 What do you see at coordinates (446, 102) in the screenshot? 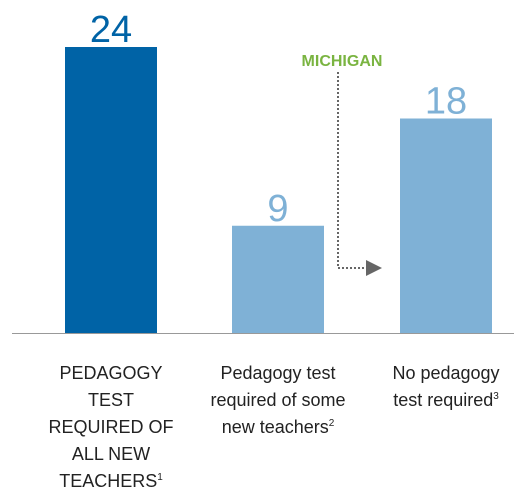
I see `value-label: 18` at bounding box center [446, 102].